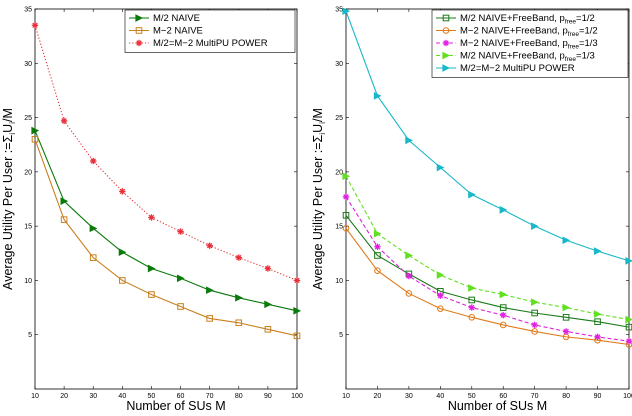 Image resolution: width=632 pixels, height=416 pixels. Describe the element at coordinates (318, 212) in the screenshot. I see `y-axis-label-part: Average Utility Per User :=Σ` at that location.